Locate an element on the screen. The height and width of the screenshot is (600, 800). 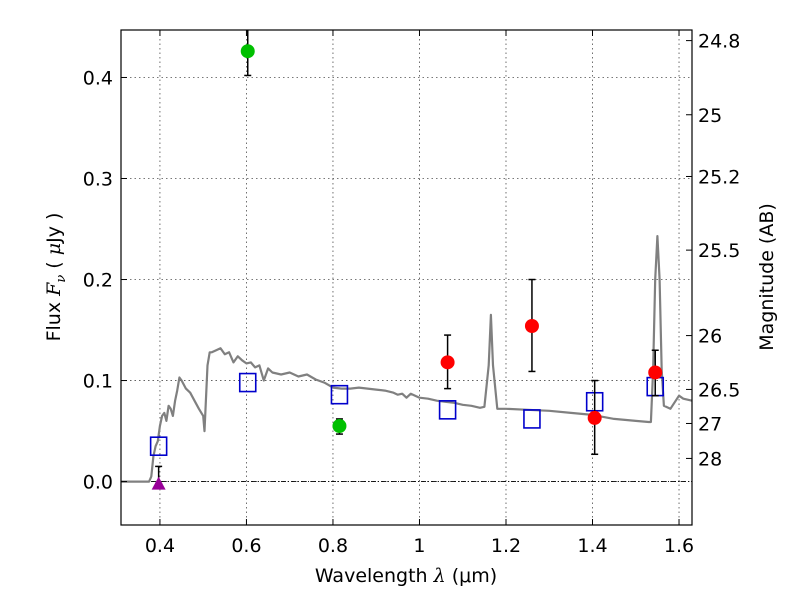
mag-tick-label: 24.8 is located at coordinates (719, 42).